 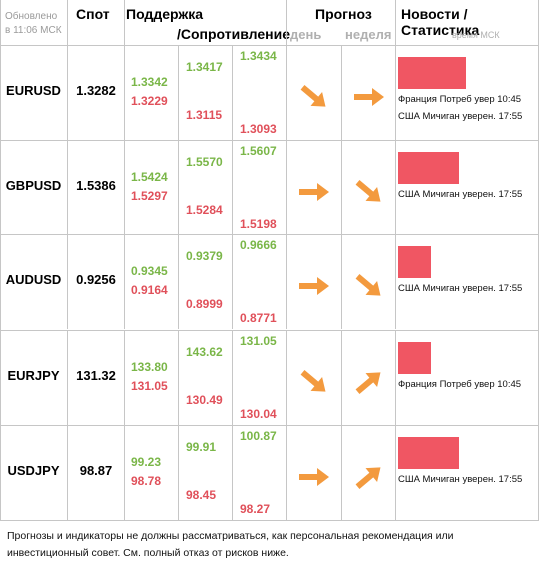 I want to click on support-level-2: 99.91, so click(x=201, y=447).